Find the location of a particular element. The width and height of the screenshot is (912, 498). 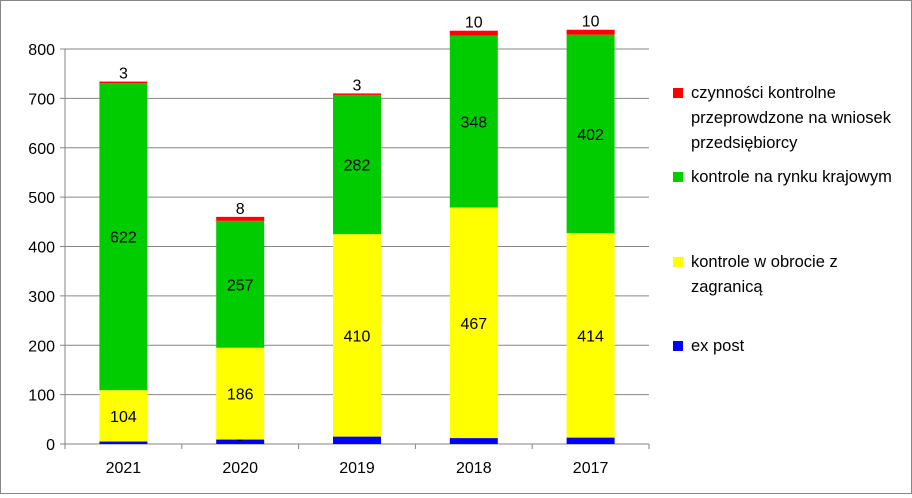

legend-item-rynek-krajowy: kontrole na rynku krajowym is located at coordinates (782, 177).